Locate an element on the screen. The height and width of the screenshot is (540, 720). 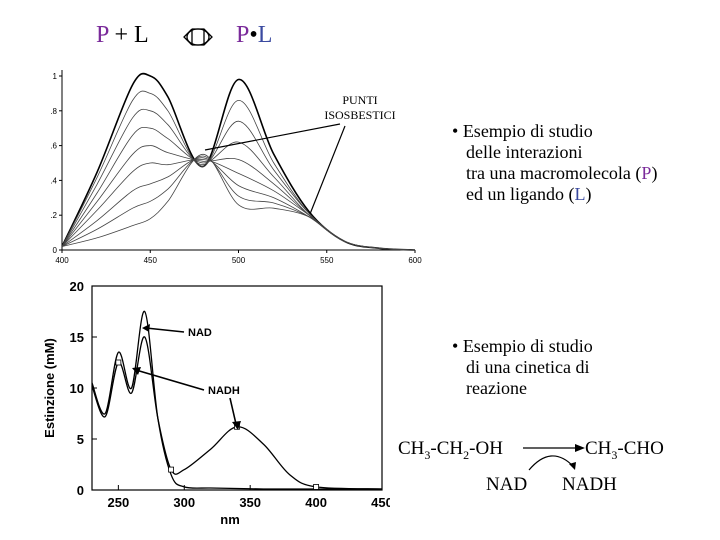
note1-p: P is located at coordinates (646, 173).